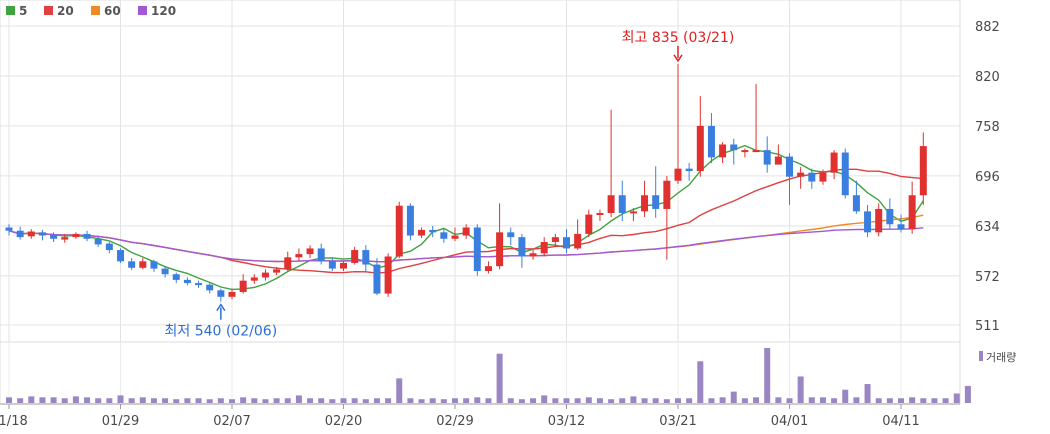  Describe the element at coordinates (981, 356) in the screenshot. I see `volume-legend-swatch` at that location.